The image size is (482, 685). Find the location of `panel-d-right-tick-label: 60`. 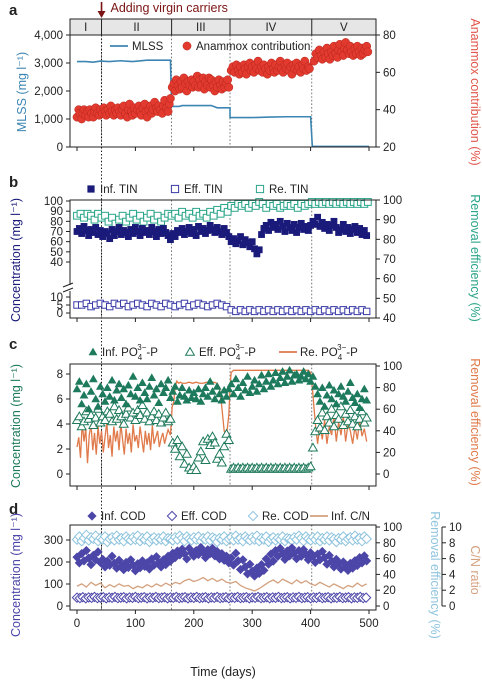

panel-d-right-tick-label: 60 is located at coordinates (389, 560).